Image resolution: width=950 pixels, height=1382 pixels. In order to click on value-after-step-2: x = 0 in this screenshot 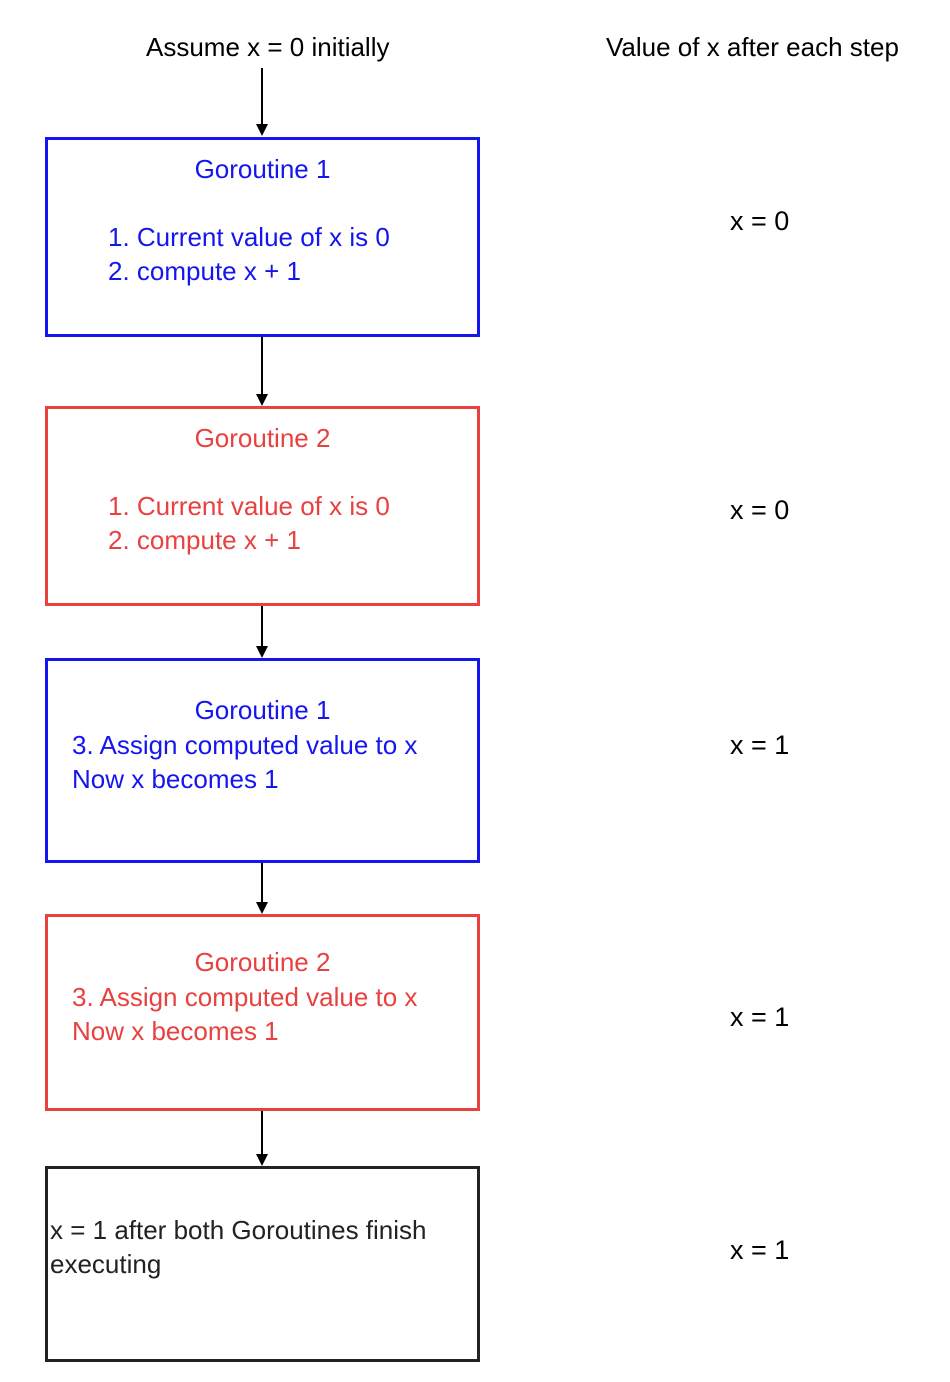, I will do `click(760, 510)`.